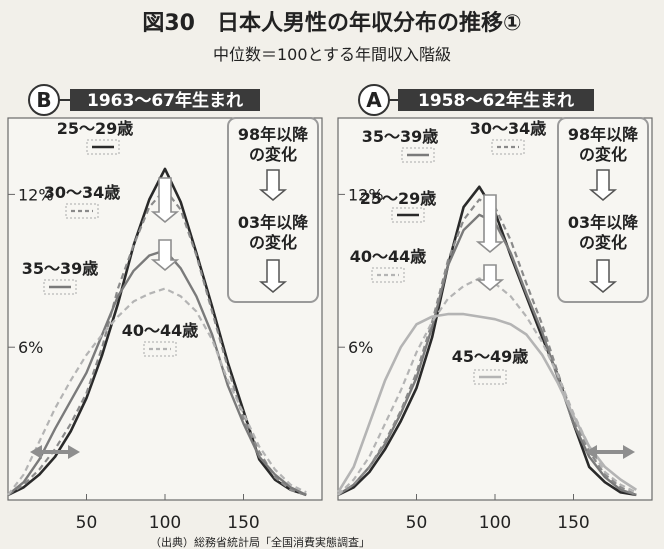  I want to click on panel-letter: A, so click(374, 100).